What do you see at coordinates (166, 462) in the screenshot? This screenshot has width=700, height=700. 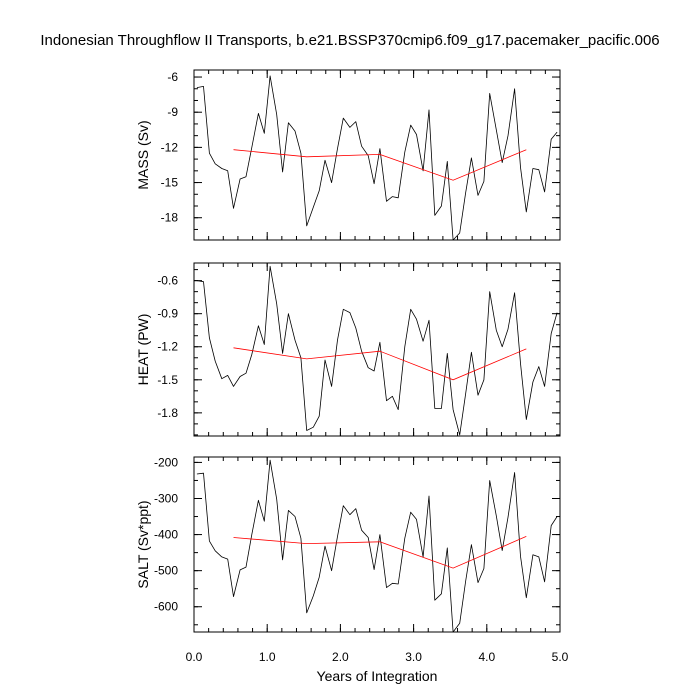 I see `salt-y-tick-label: -200` at bounding box center [166, 462].